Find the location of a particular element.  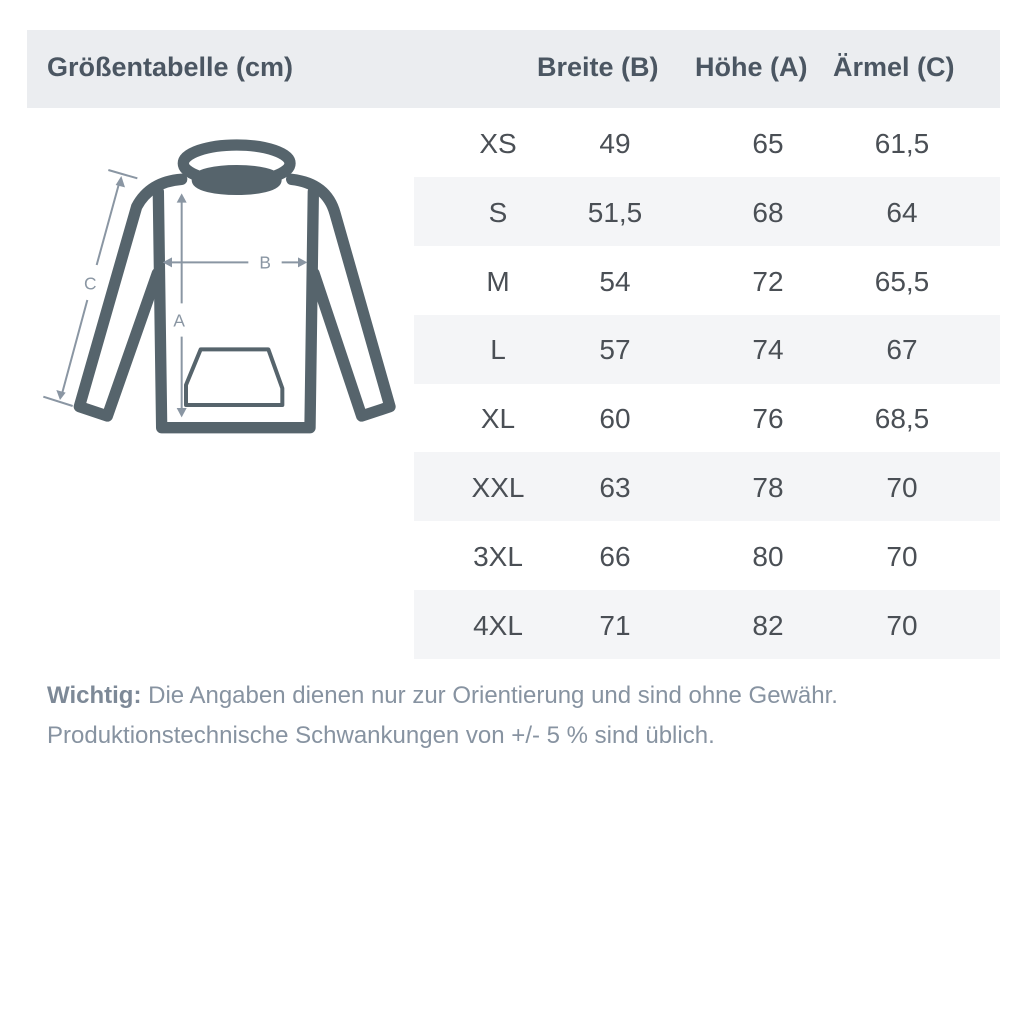

cell-aermel: 67 is located at coordinates (902, 350).